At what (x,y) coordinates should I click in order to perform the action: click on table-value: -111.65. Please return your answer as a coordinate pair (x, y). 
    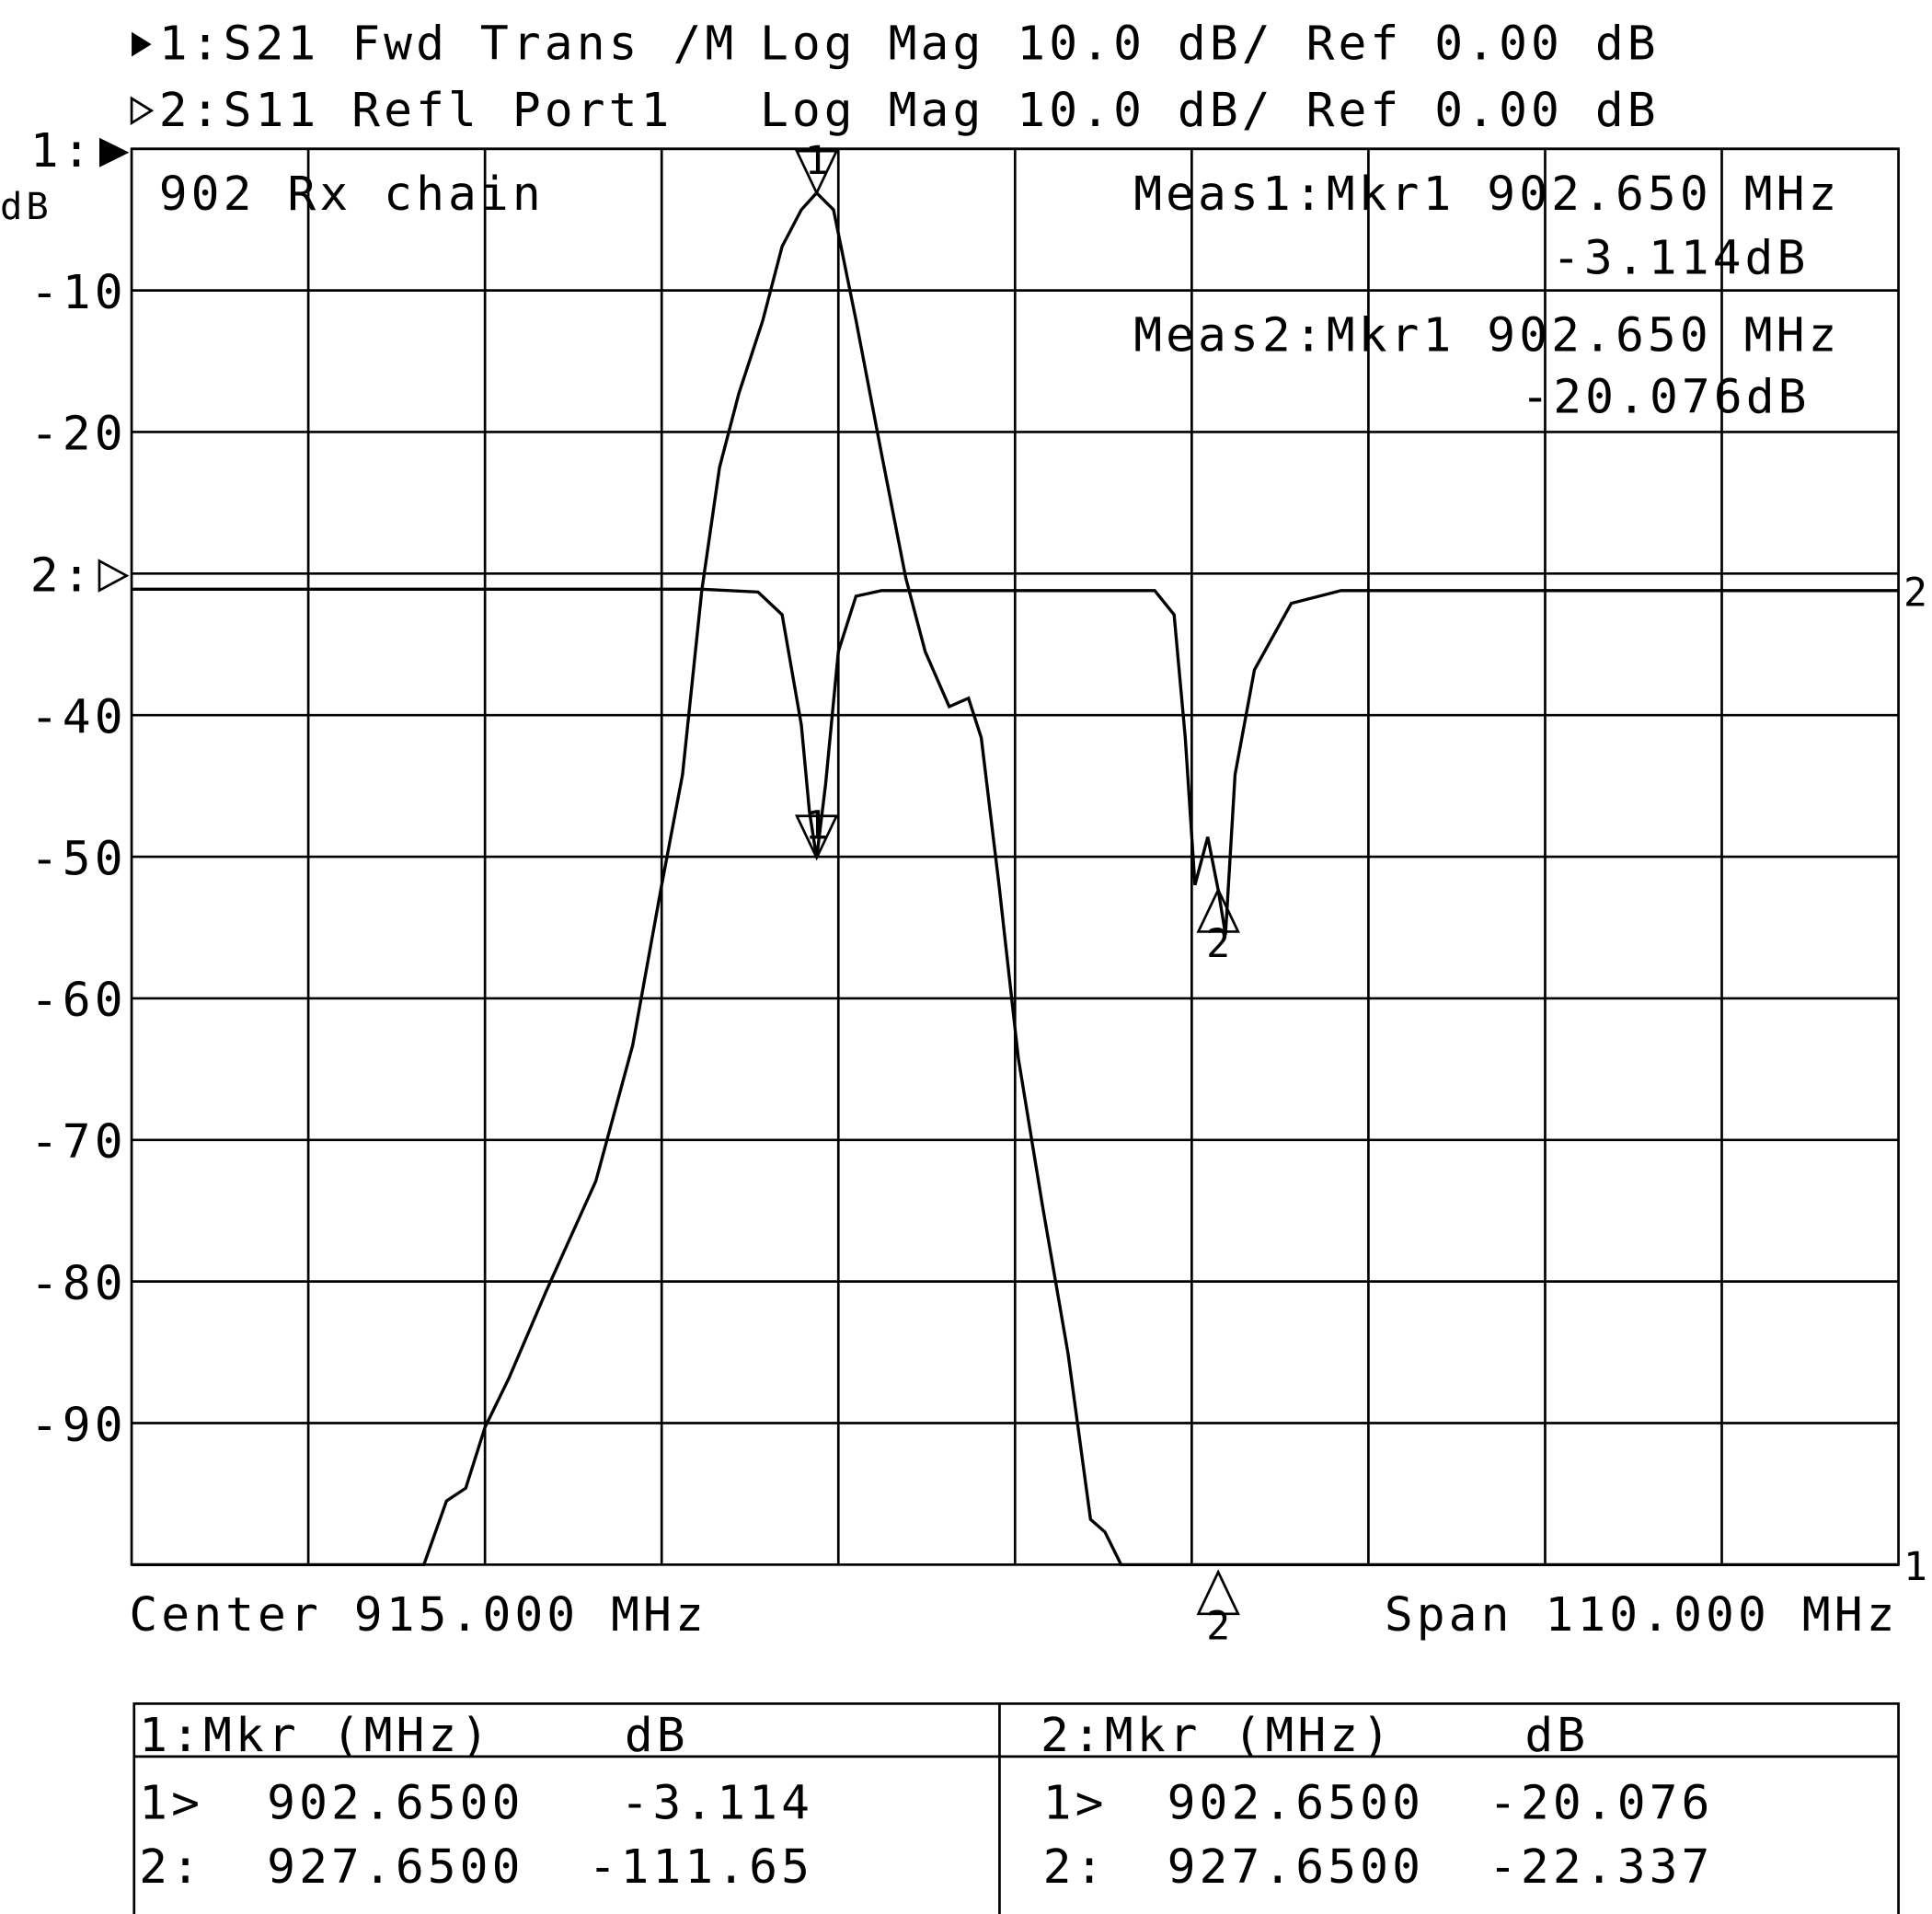
    Looking at the image, I should click on (701, 1867).